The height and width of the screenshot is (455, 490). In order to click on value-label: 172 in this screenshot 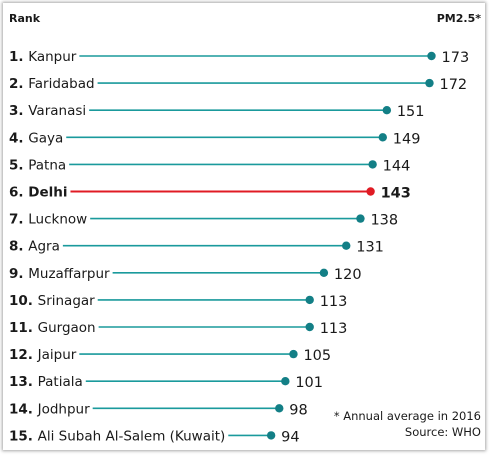, I will do `click(453, 85)`.